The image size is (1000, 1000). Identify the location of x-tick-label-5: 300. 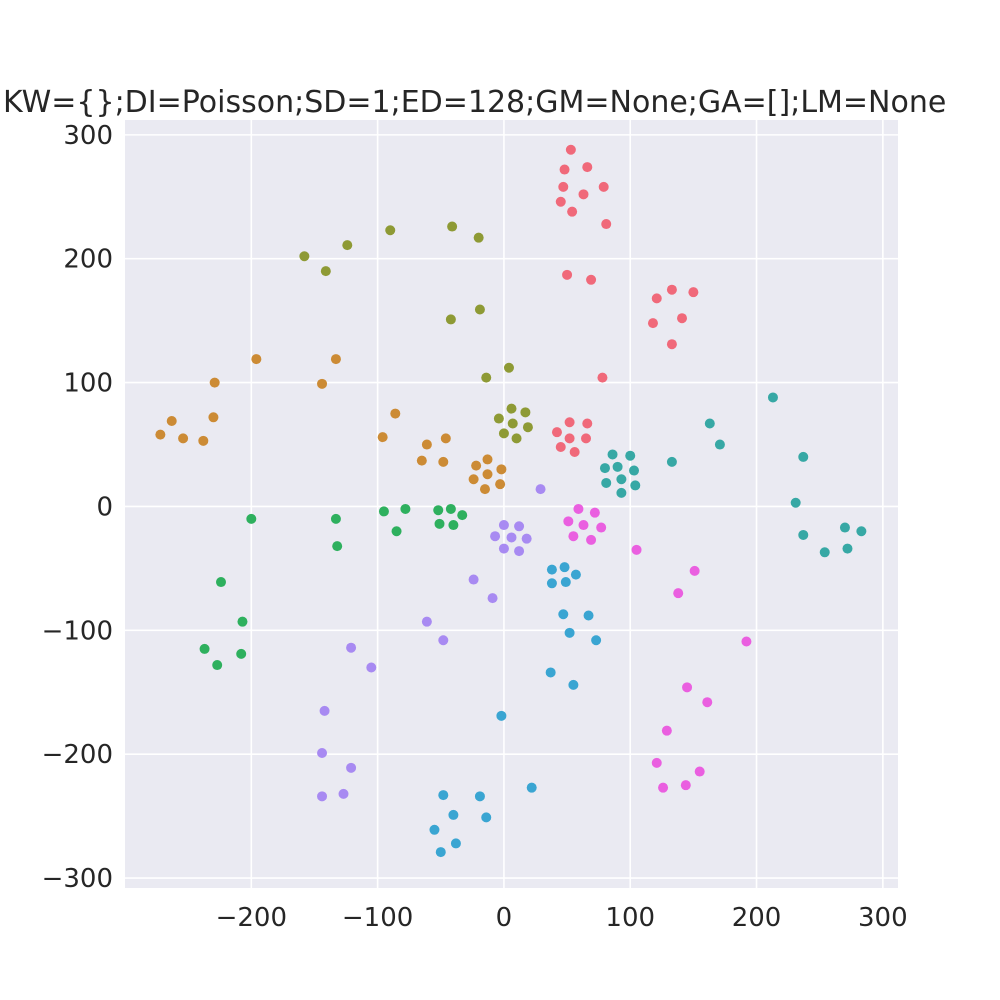
(883, 918).